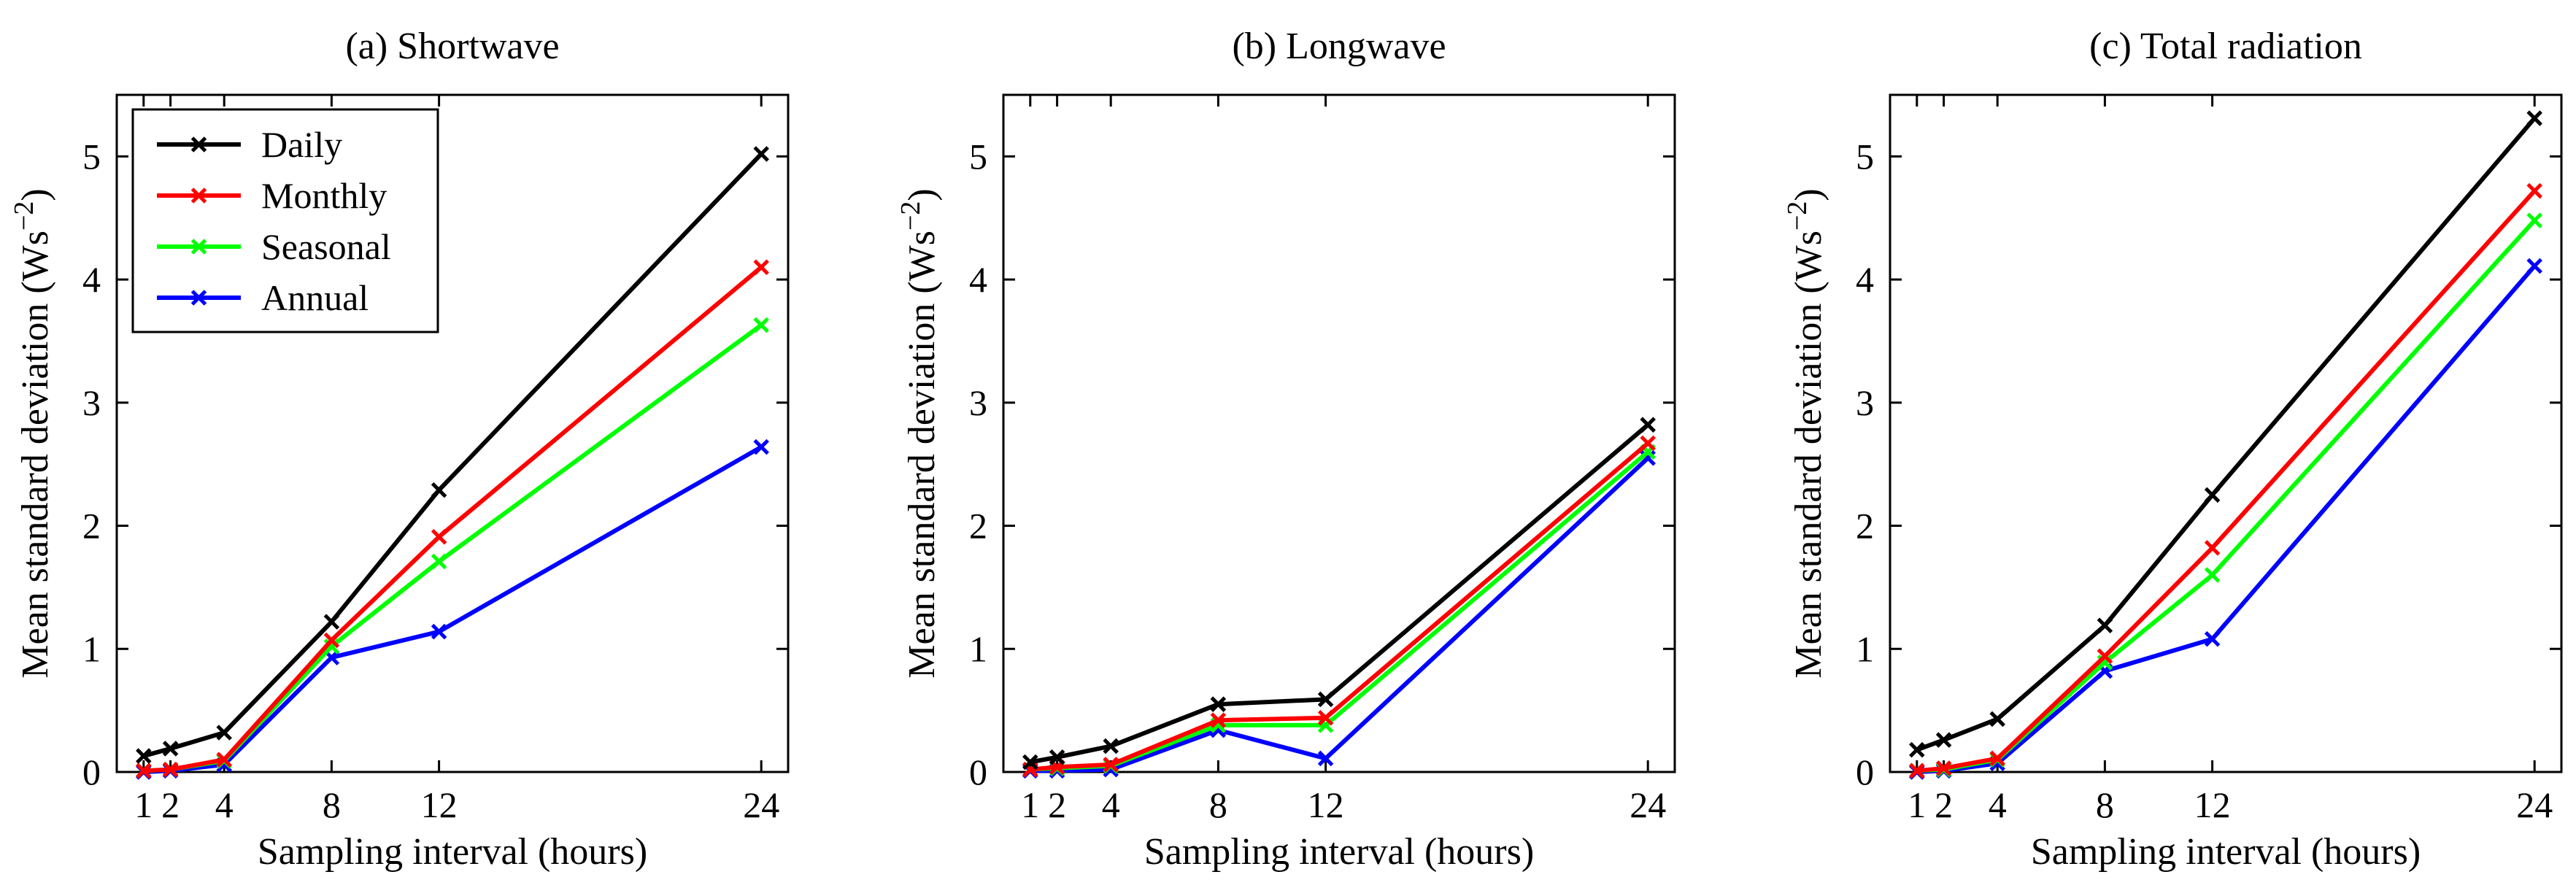 The image size is (2576, 888). What do you see at coordinates (1865, 772) in the screenshot?
I see `y-tick-label: 0` at bounding box center [1865, 772].